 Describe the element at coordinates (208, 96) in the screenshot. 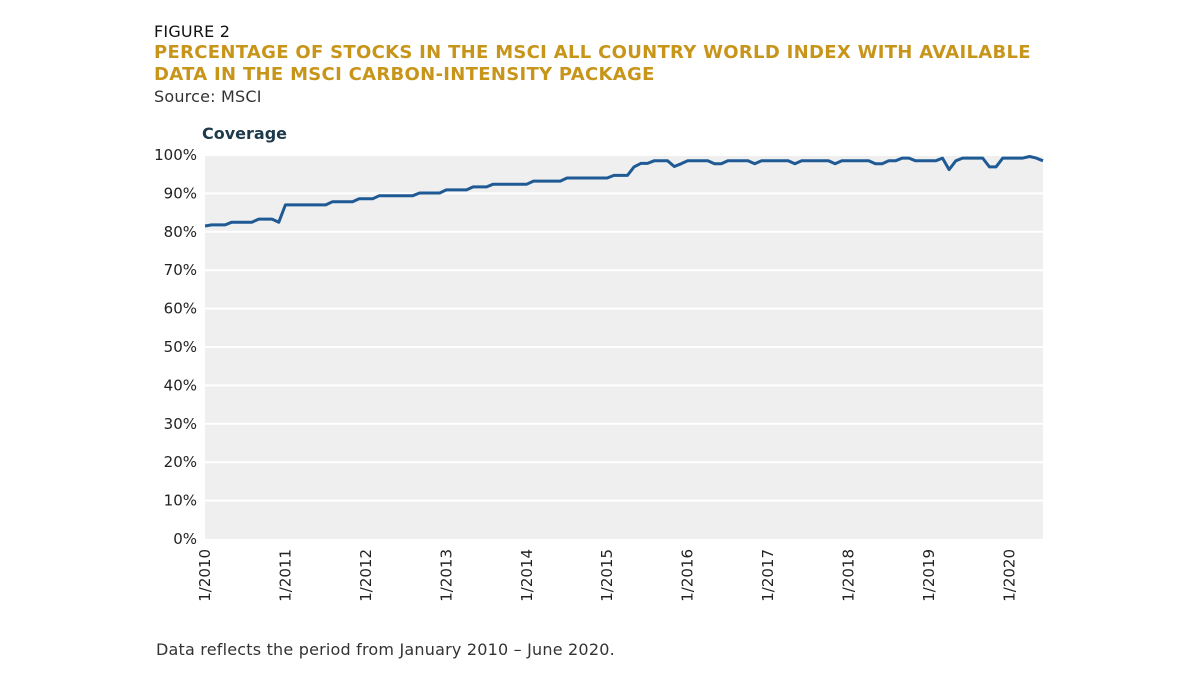

I see `figure-source: Source: MSCI` at that location.